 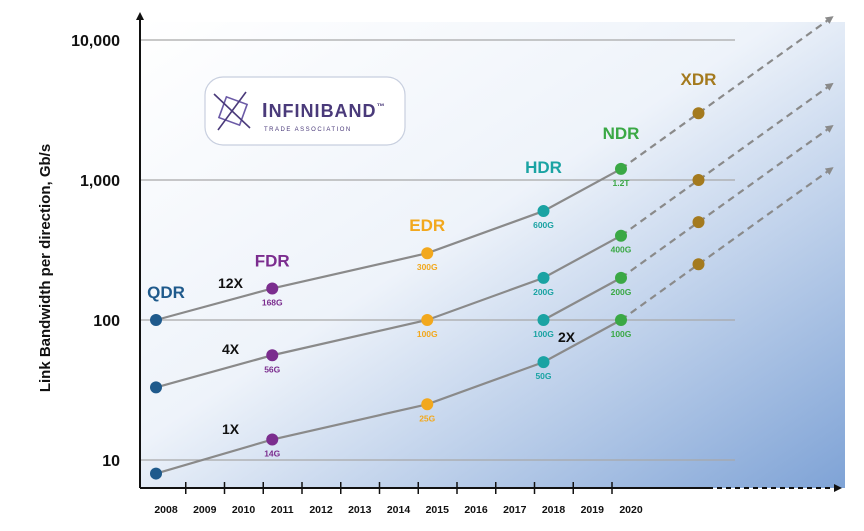 What do you see at coordinates (593, 510) in the screenshot?
I see `x-tick-label: 2019` at bounding box center [593, 510].